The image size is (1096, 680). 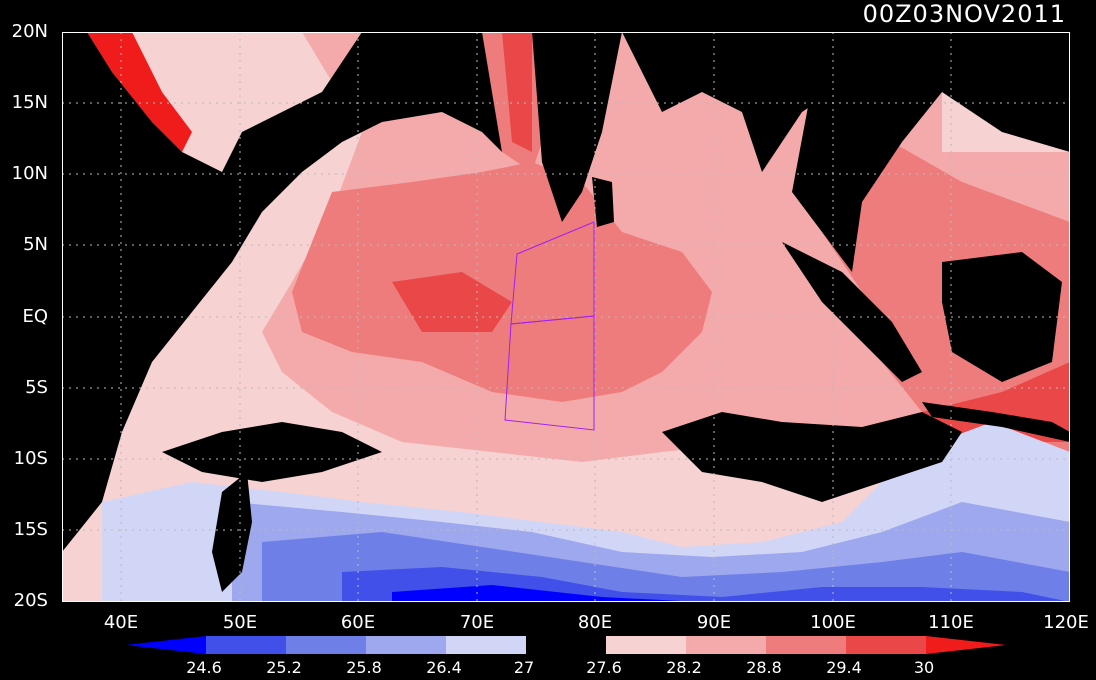 What do you see at coordinates (524, 667) in the screenshot?
I see `colorbar-label: 27` at bounding box center [524, 667].